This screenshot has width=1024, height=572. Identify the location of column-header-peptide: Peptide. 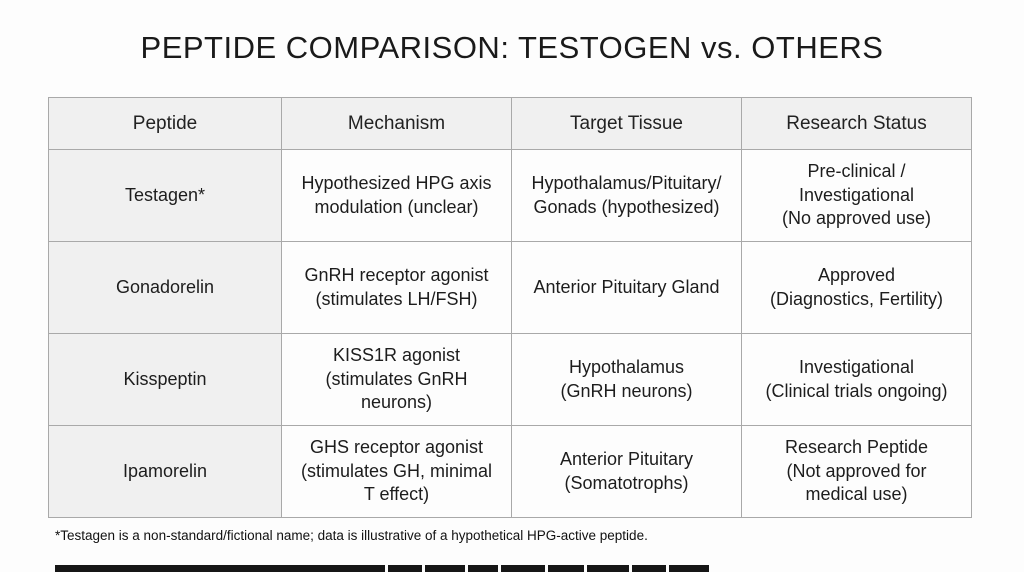
(165, 123).